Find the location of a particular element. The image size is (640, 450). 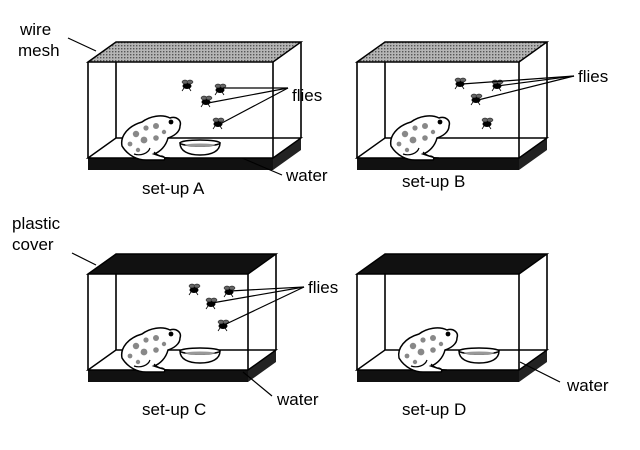

setup-b is located at coordinates (452, 105).